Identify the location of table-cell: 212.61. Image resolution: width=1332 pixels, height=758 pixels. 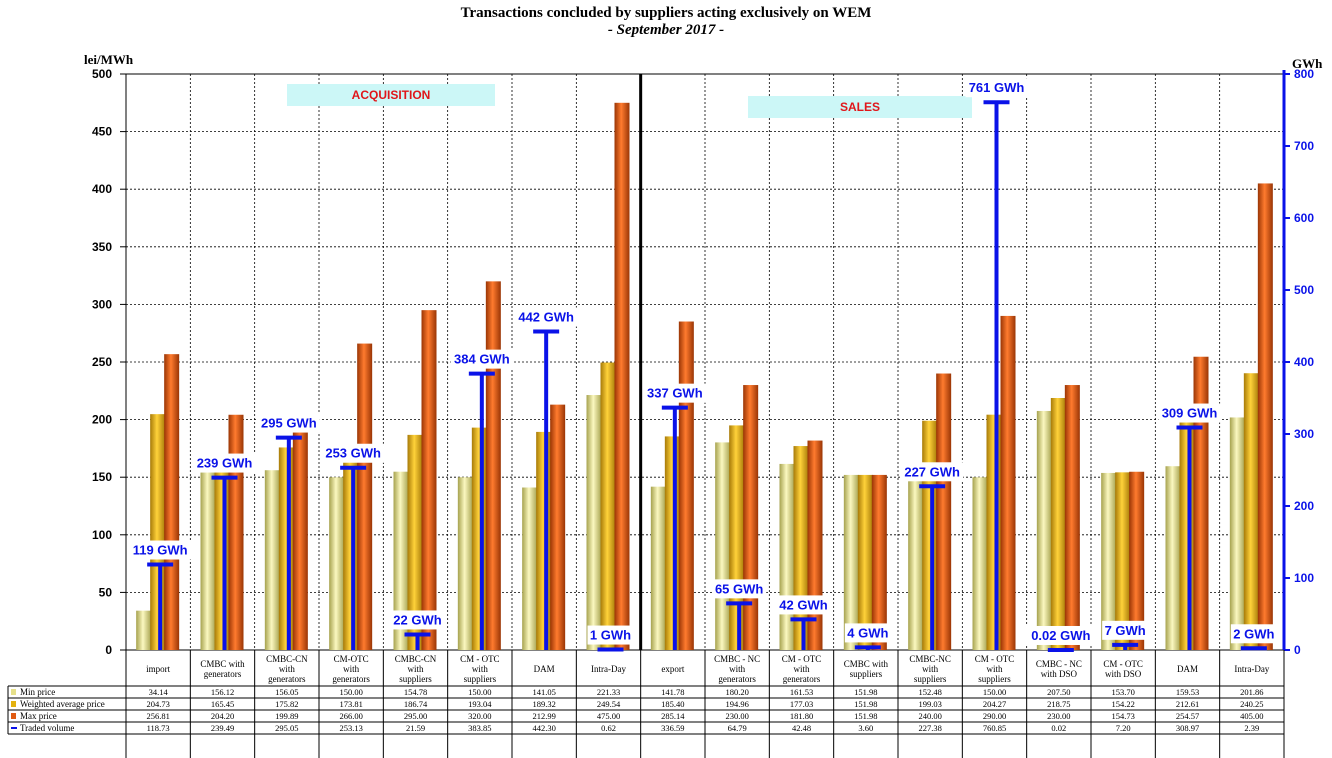
(1187, 704).